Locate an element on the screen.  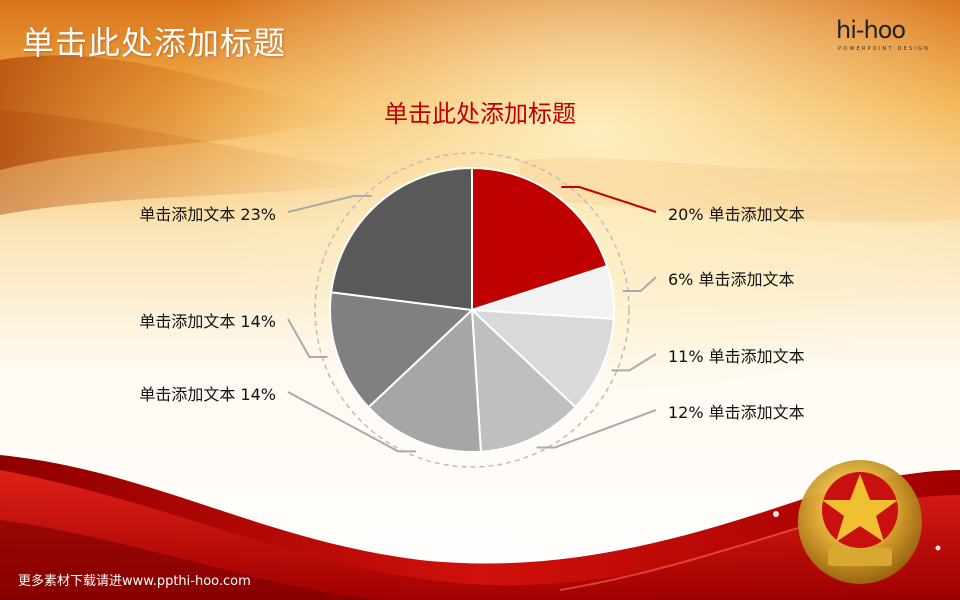
pie-slices is located at coordinates (472, 309).